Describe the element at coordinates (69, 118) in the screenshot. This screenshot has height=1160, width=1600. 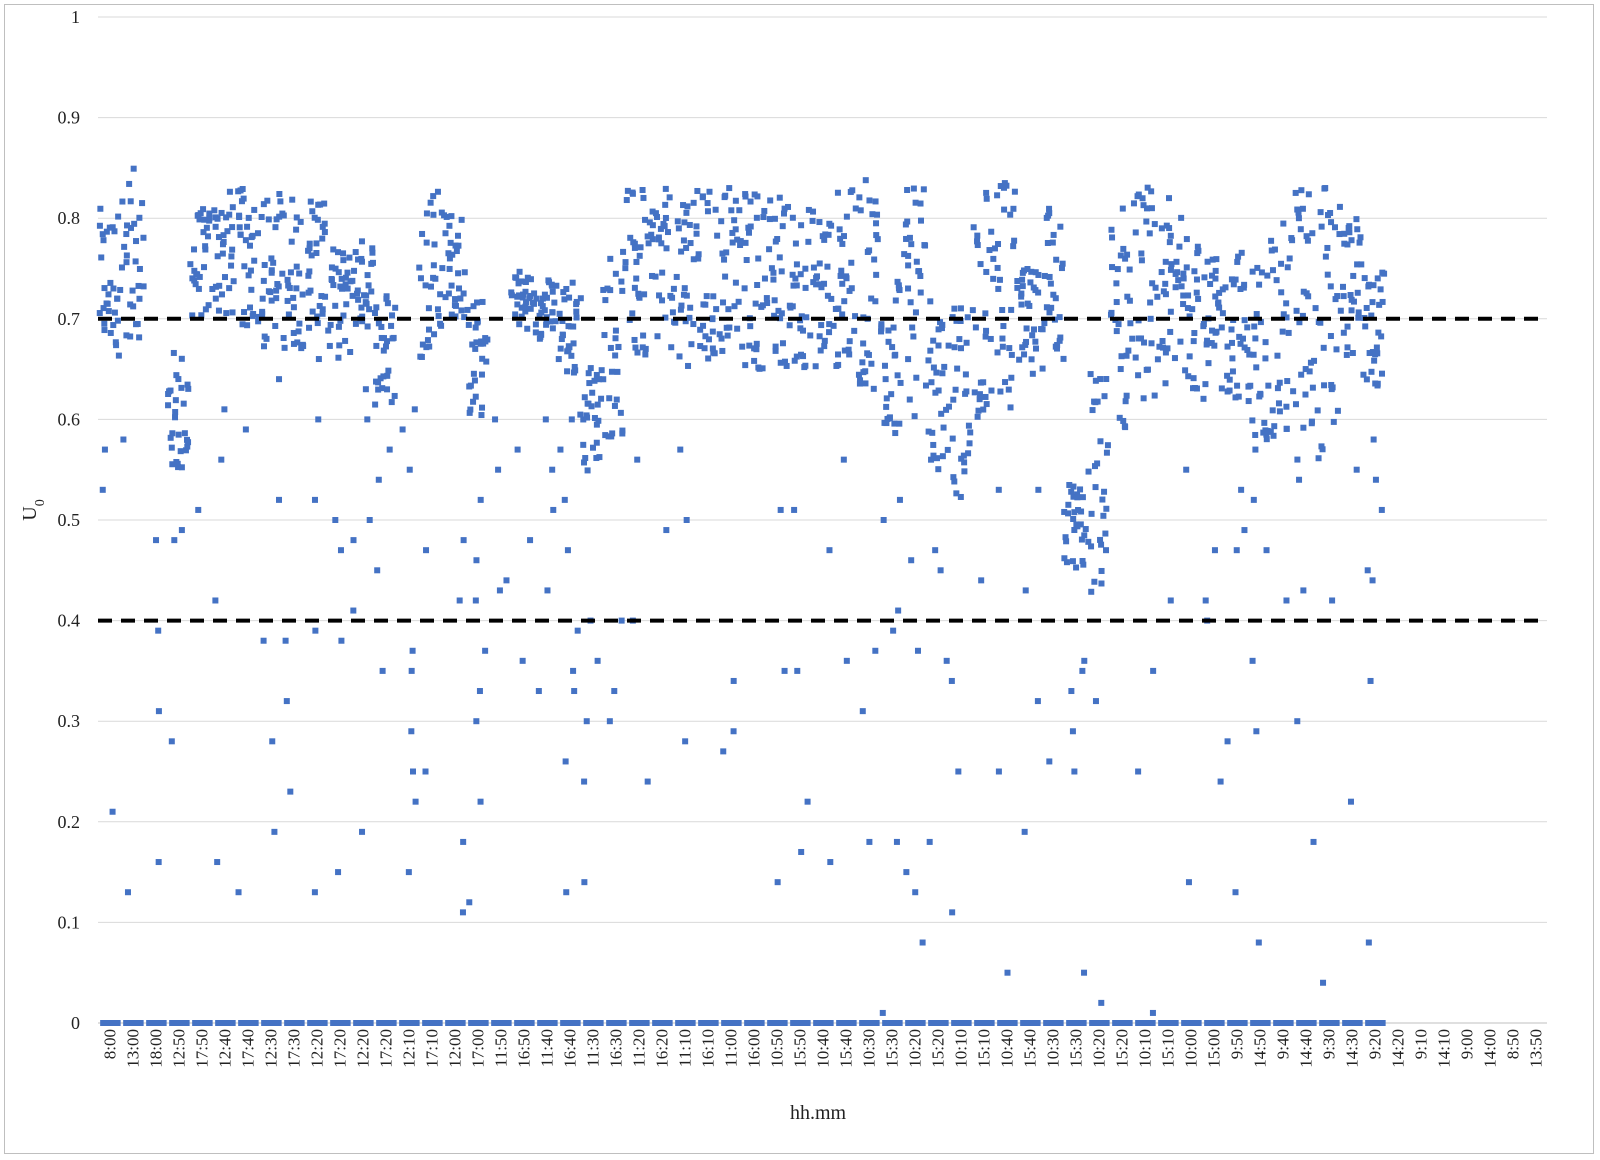
I see `y-tick-label: 0.9` at that location.